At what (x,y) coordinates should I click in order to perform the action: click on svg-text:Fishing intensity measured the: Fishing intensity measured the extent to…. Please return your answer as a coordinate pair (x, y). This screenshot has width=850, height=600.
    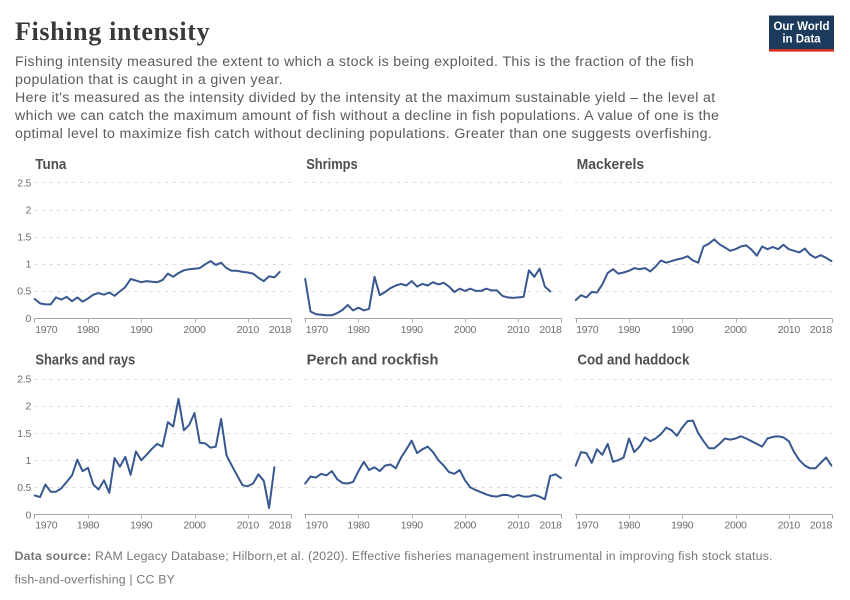
    Looking at the image, I should click on (354, 62).